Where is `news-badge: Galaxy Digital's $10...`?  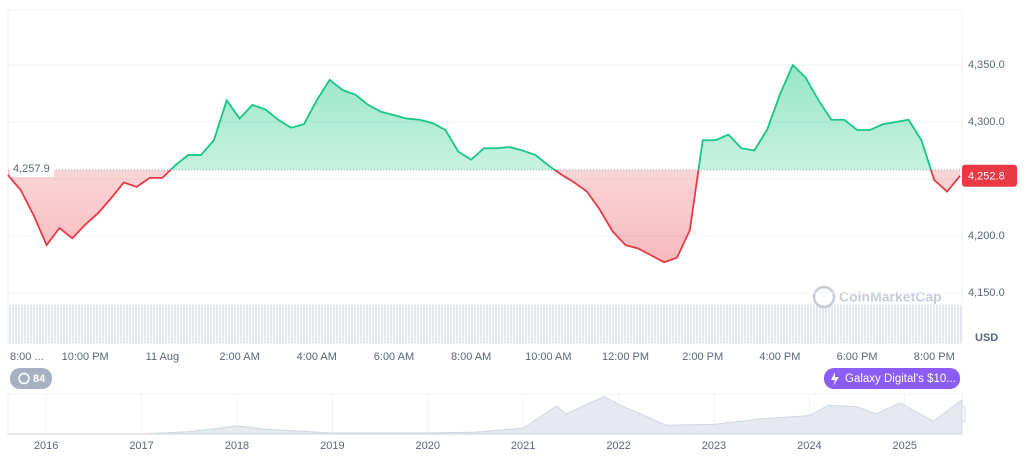 news-badge: Galaxy Digital's $10... is located at coordinates (892, 378).